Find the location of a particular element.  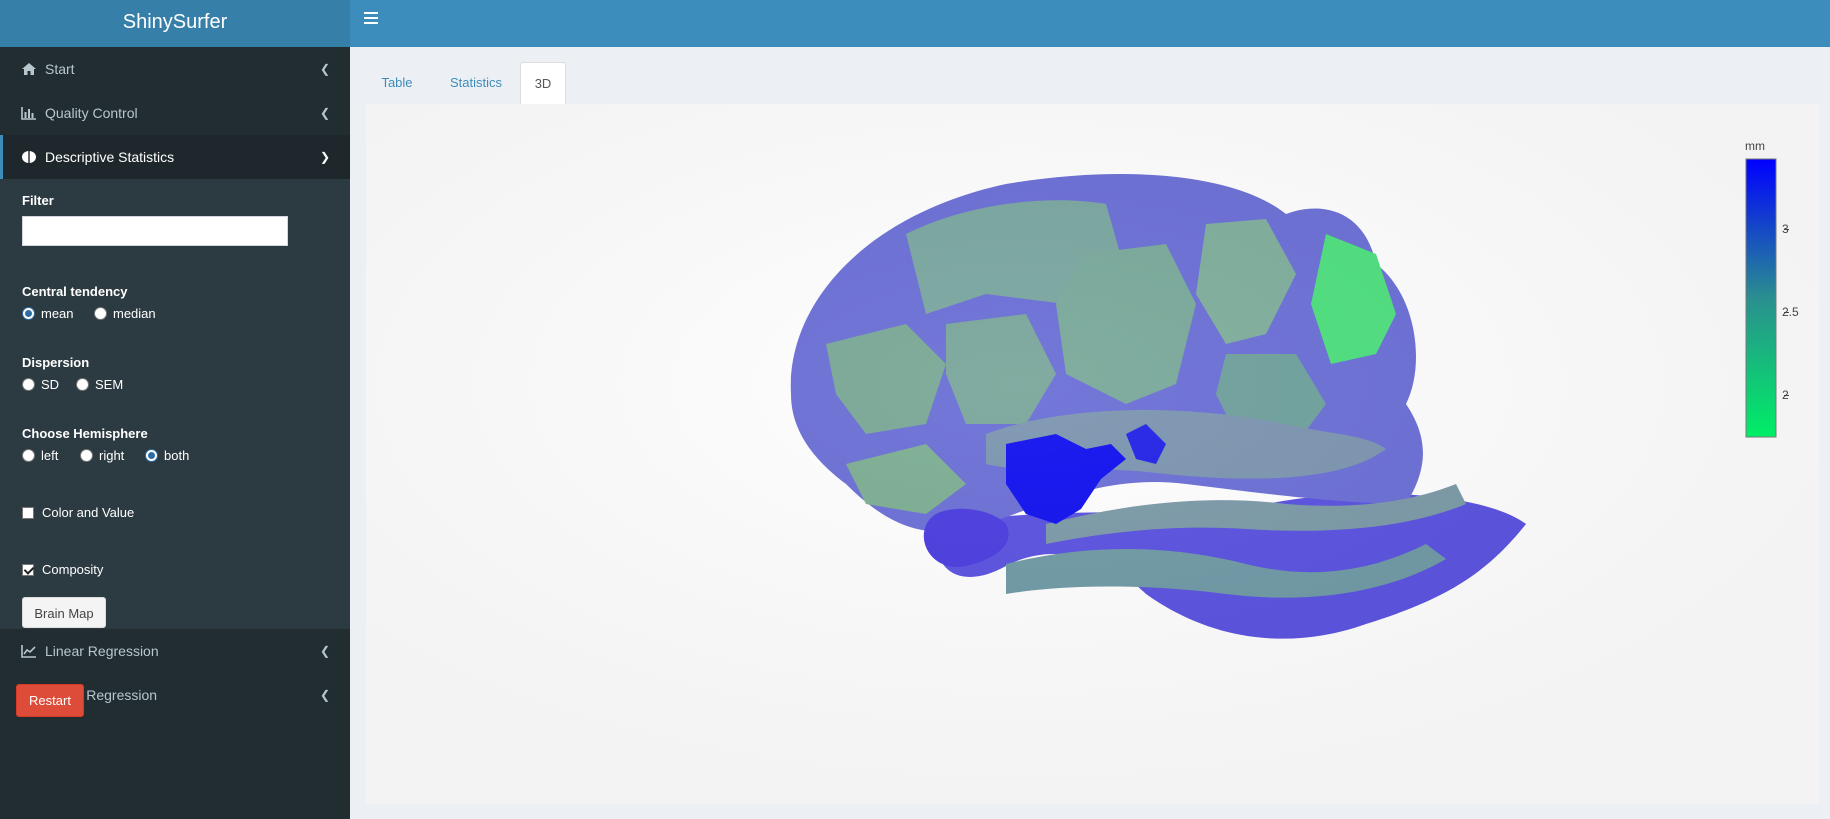

radio-sem: SEM is located at coordinates (99, 384).